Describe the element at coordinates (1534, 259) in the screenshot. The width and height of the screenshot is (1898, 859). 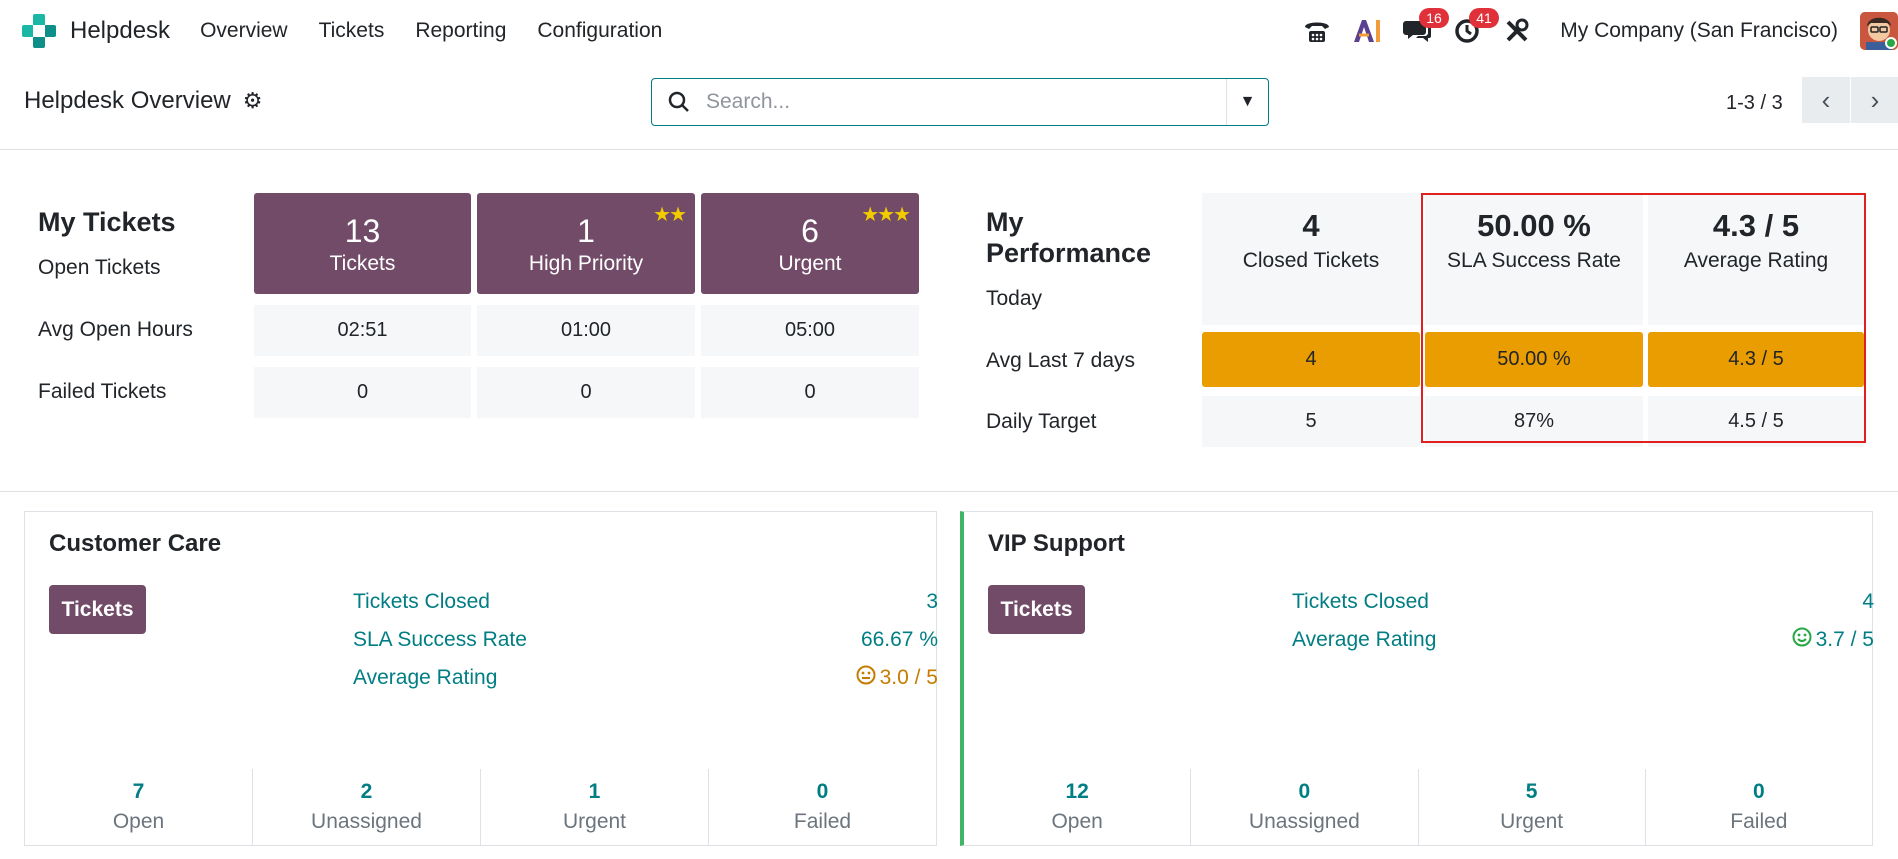
I see `sla-success-today: 50.00 % SLA Success Rate` at that location.